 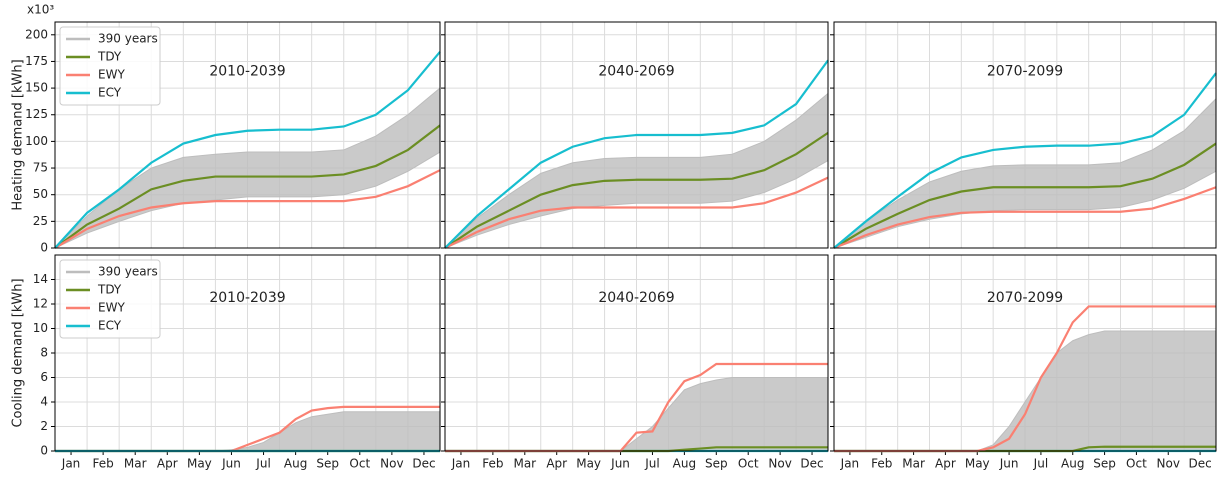 I want to click on y-tick-label: 2, so click(x=44, y=426).